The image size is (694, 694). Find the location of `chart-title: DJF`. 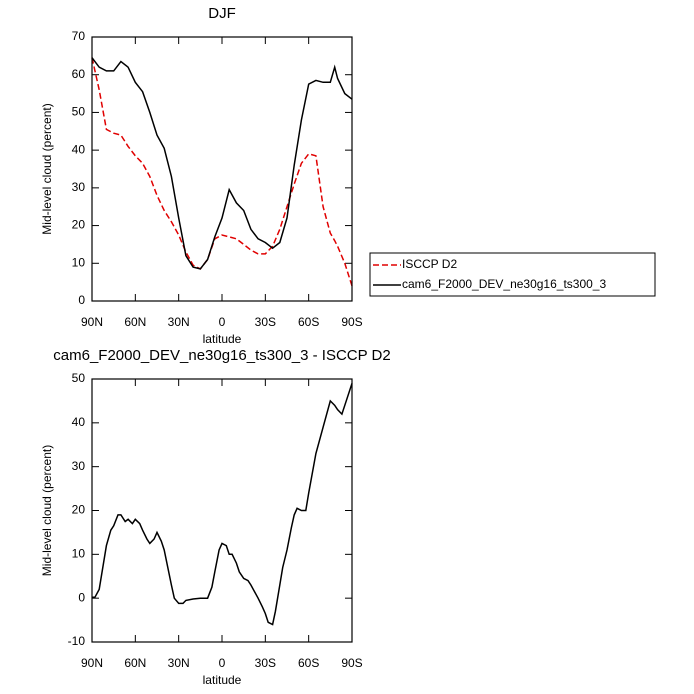

chart-title: DJF is located at coordinates (222, 13).